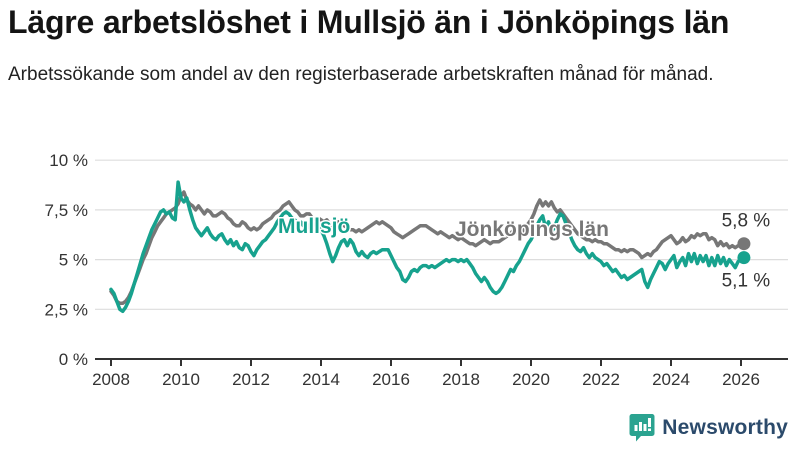 This screenshot has height=450, width=800. Describe the element at coordinates (66, 309) in the screenshot. I see `y-axis-tick-label: 2,5 %` at that location.